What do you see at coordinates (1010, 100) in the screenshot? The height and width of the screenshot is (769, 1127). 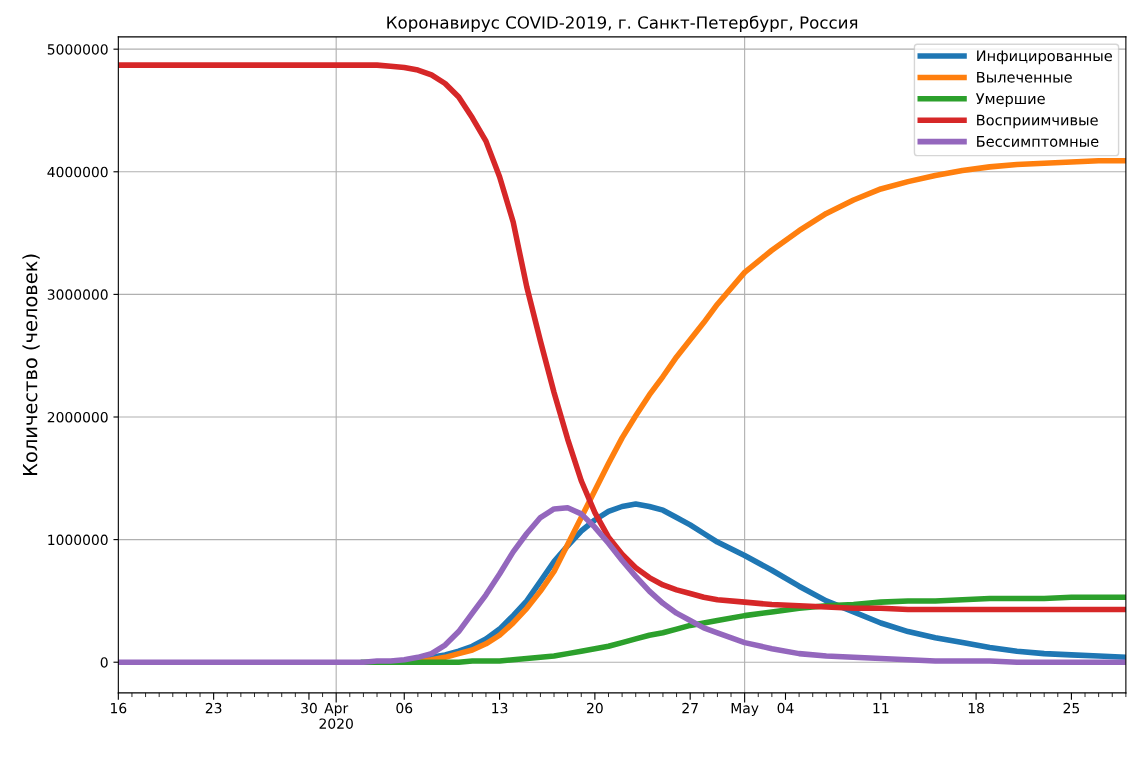 I see `legend-label: Умершие` at bounding box center [1010, 100].